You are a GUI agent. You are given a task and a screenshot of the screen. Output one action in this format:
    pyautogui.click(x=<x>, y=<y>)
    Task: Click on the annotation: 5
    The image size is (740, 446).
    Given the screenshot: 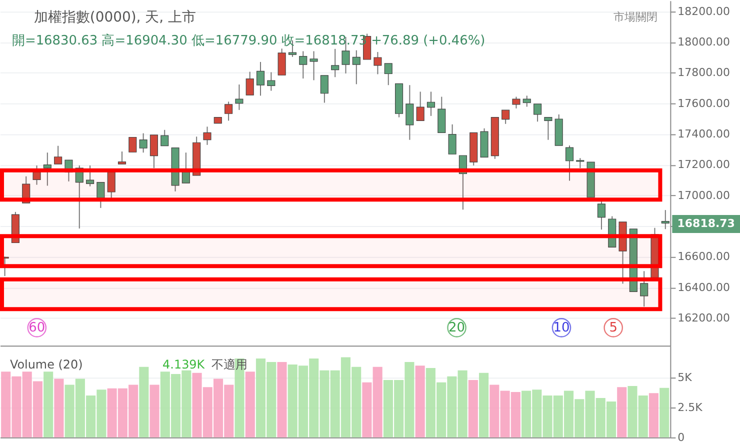 What is the action you would take?
    pyautogui.click(x=613, y=328)
    